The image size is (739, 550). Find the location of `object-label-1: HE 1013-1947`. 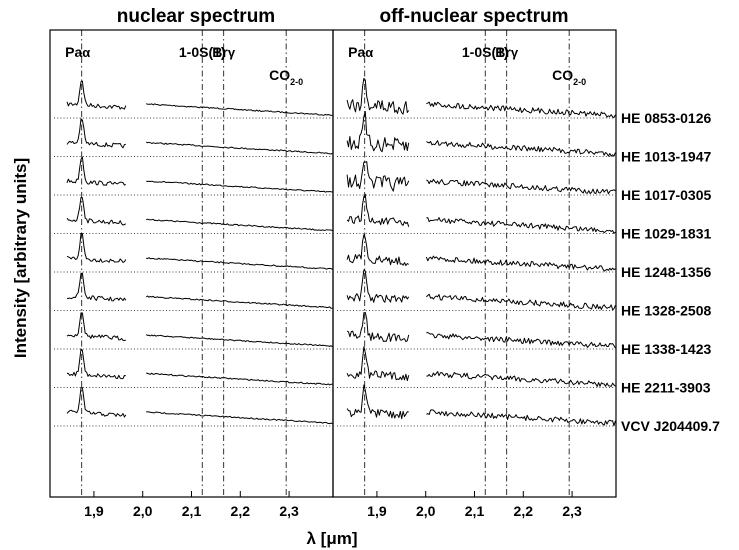

object-label-1: HE 1013-1947 is located at coordinates (666, 157).